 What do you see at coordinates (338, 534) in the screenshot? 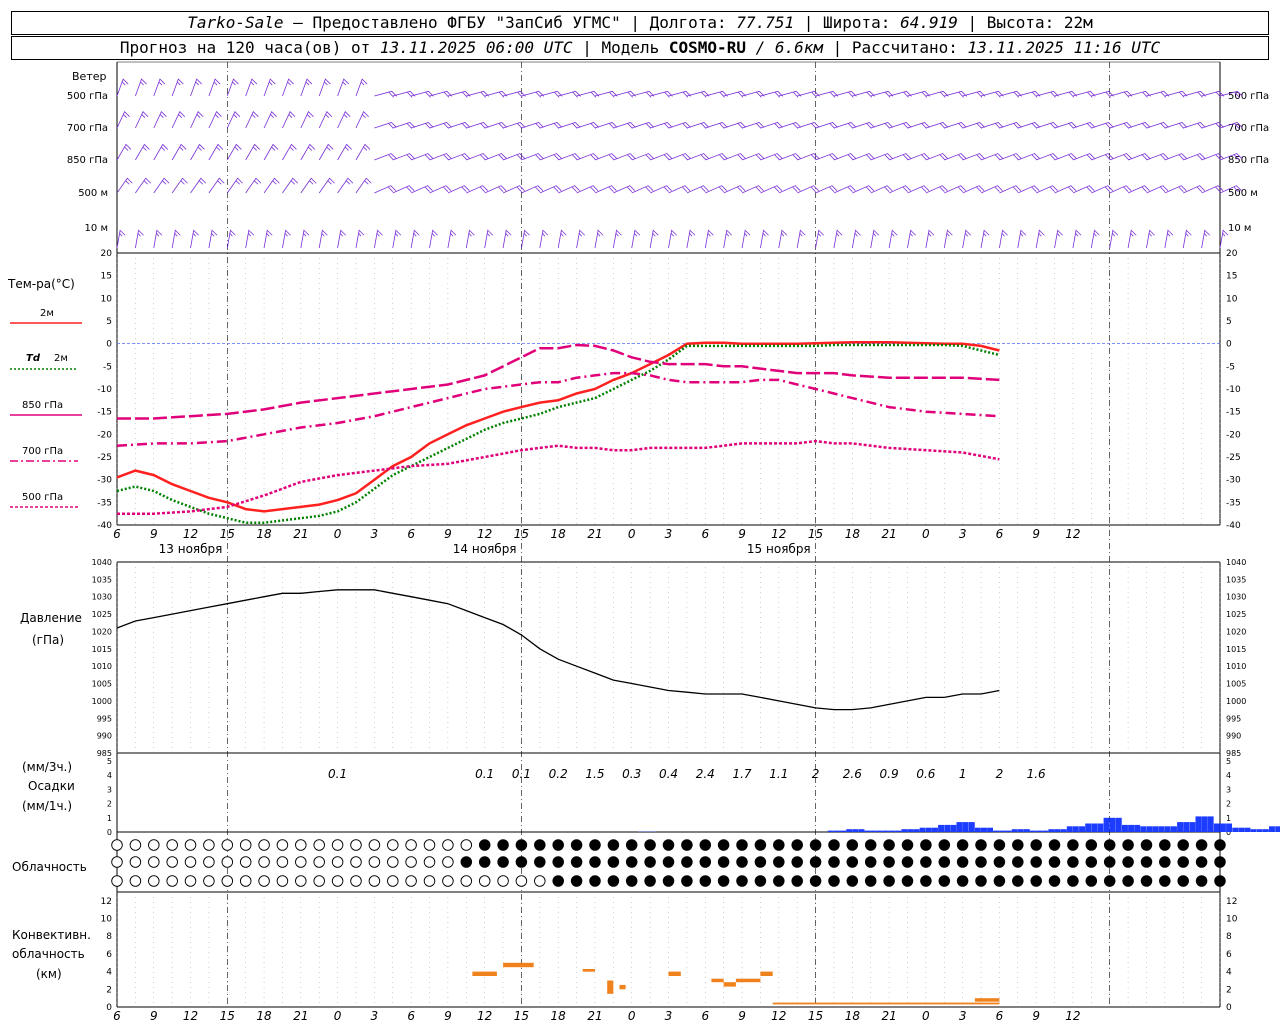
I see `time-tick-label: 0` at bounding box center [338, 534].